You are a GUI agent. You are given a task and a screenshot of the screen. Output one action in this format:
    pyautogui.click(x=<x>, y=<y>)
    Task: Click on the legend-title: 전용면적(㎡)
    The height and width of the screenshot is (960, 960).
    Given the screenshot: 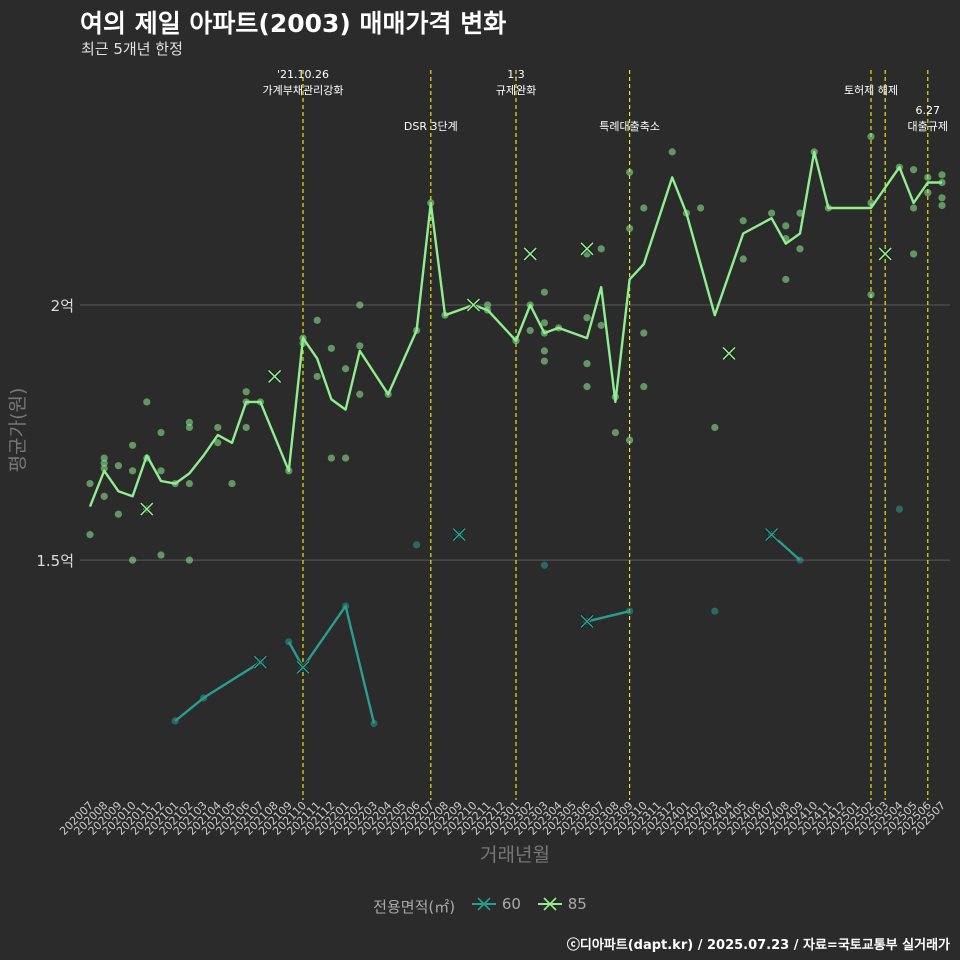 What is the action you would take?
    pyautogui.click(x=414, y=907)
    